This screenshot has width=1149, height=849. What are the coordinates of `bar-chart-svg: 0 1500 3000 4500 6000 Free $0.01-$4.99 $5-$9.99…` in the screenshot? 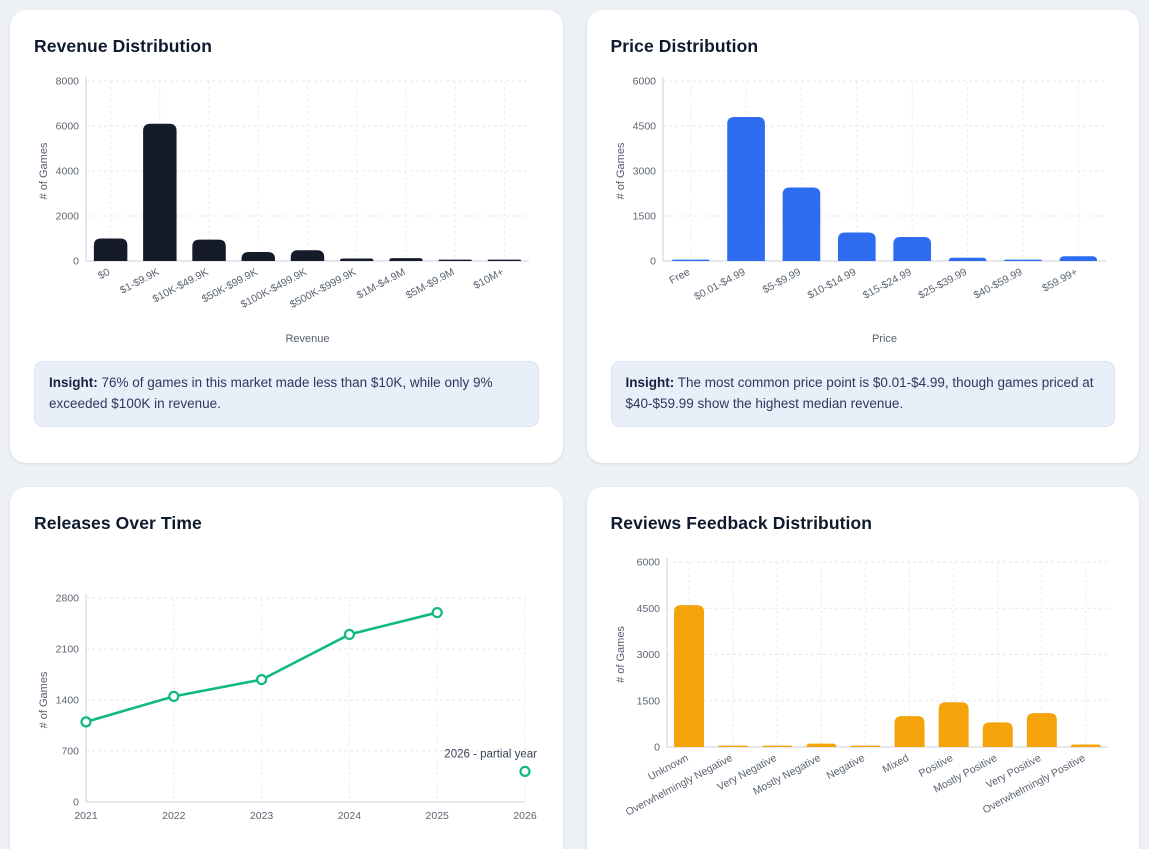 It's located at (860, 210).